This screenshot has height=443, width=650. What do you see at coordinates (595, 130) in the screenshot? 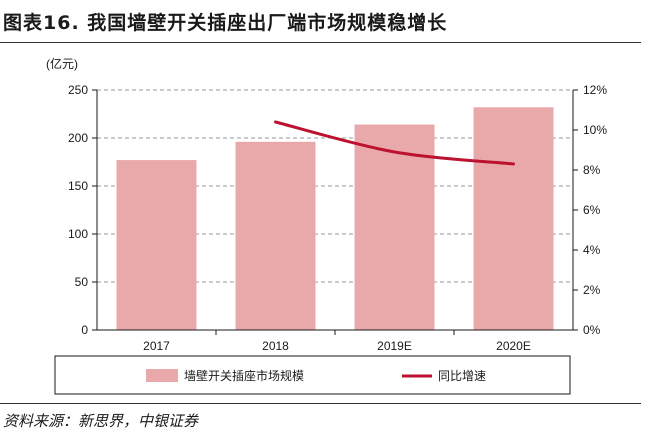
I see `y2-tick-label: 10%` at bounding box center [595, 130].